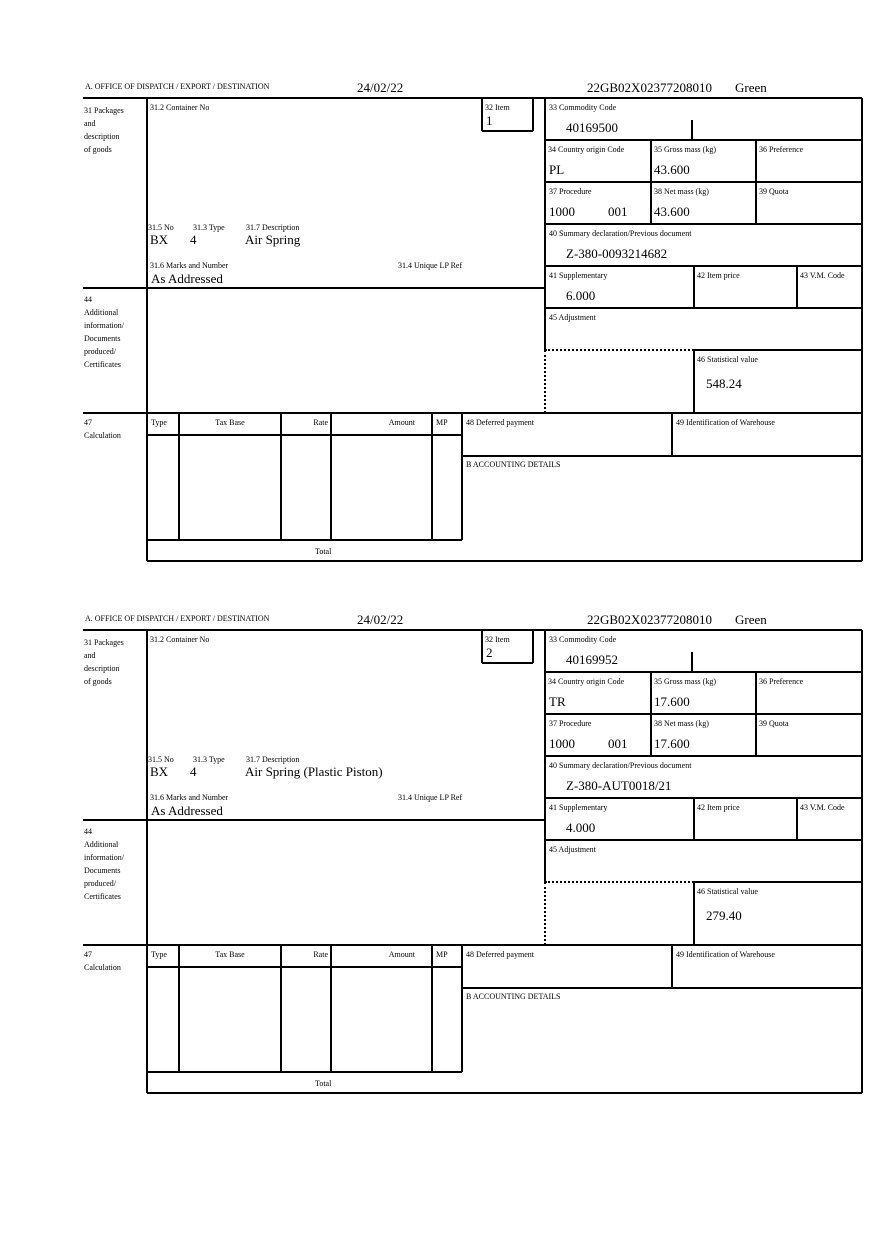 The image size is (882, 1250). I want to click on supplementary-label: 41 Supplementary, so click(578, 807).